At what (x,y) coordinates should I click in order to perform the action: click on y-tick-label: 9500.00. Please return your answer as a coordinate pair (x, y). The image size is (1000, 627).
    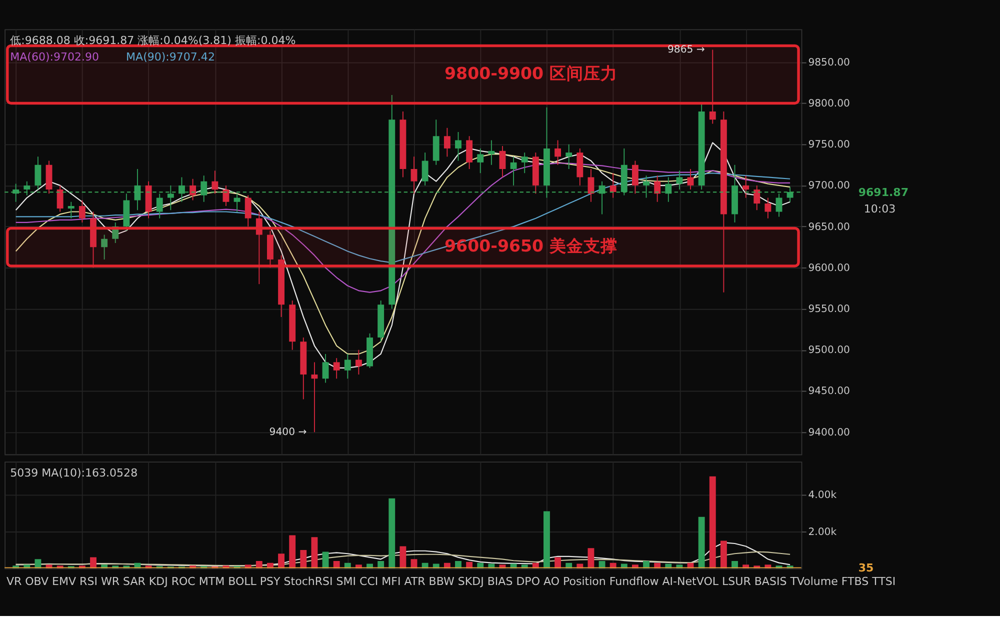
    Looking at the image, I should click on (829, 350).